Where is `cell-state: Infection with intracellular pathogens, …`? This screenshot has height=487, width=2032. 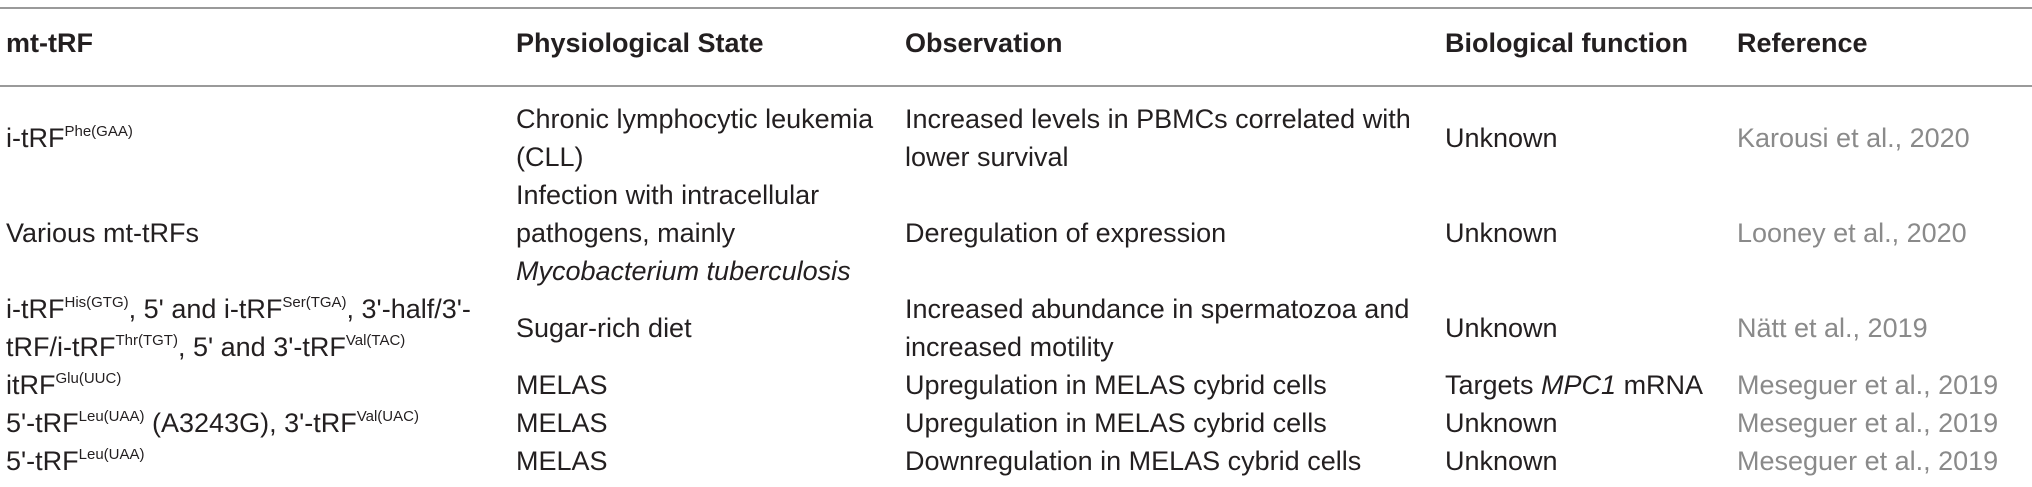 cell-state: Infection with intracellular pathogens, … is located at coordinates (683, 233).